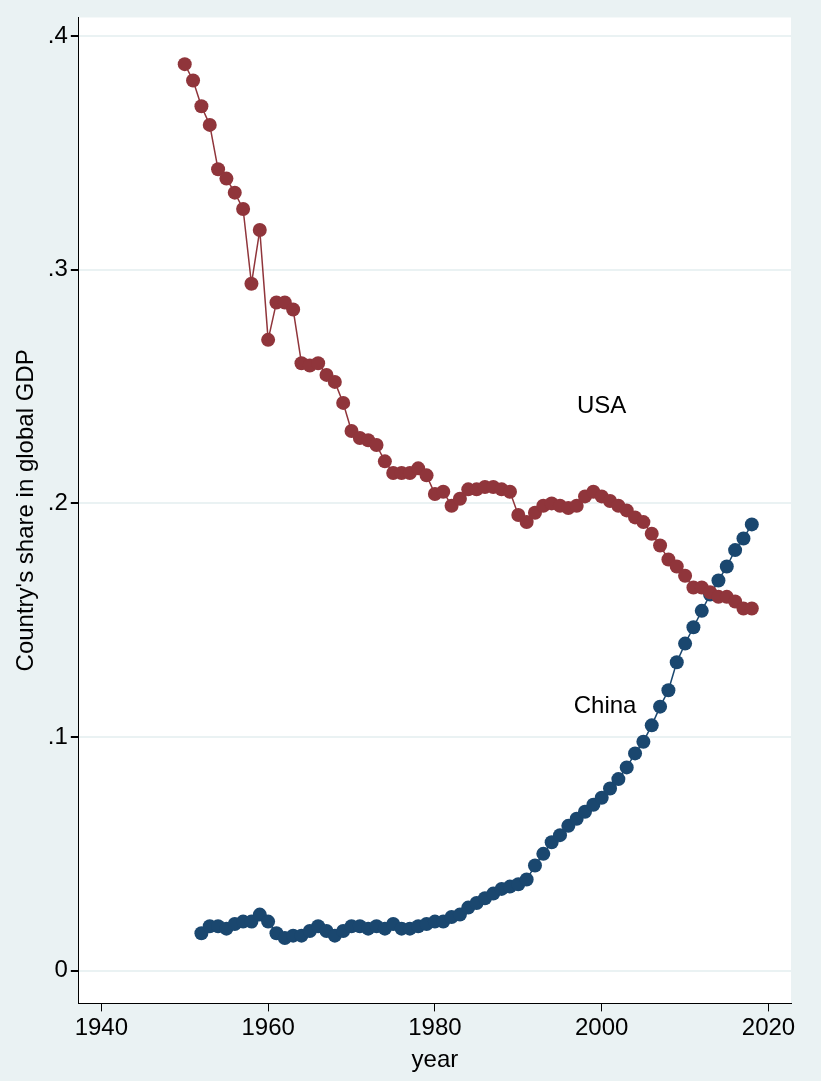  I want to click on y-axis-title: Country's share in global GDP, so click(25, 510).